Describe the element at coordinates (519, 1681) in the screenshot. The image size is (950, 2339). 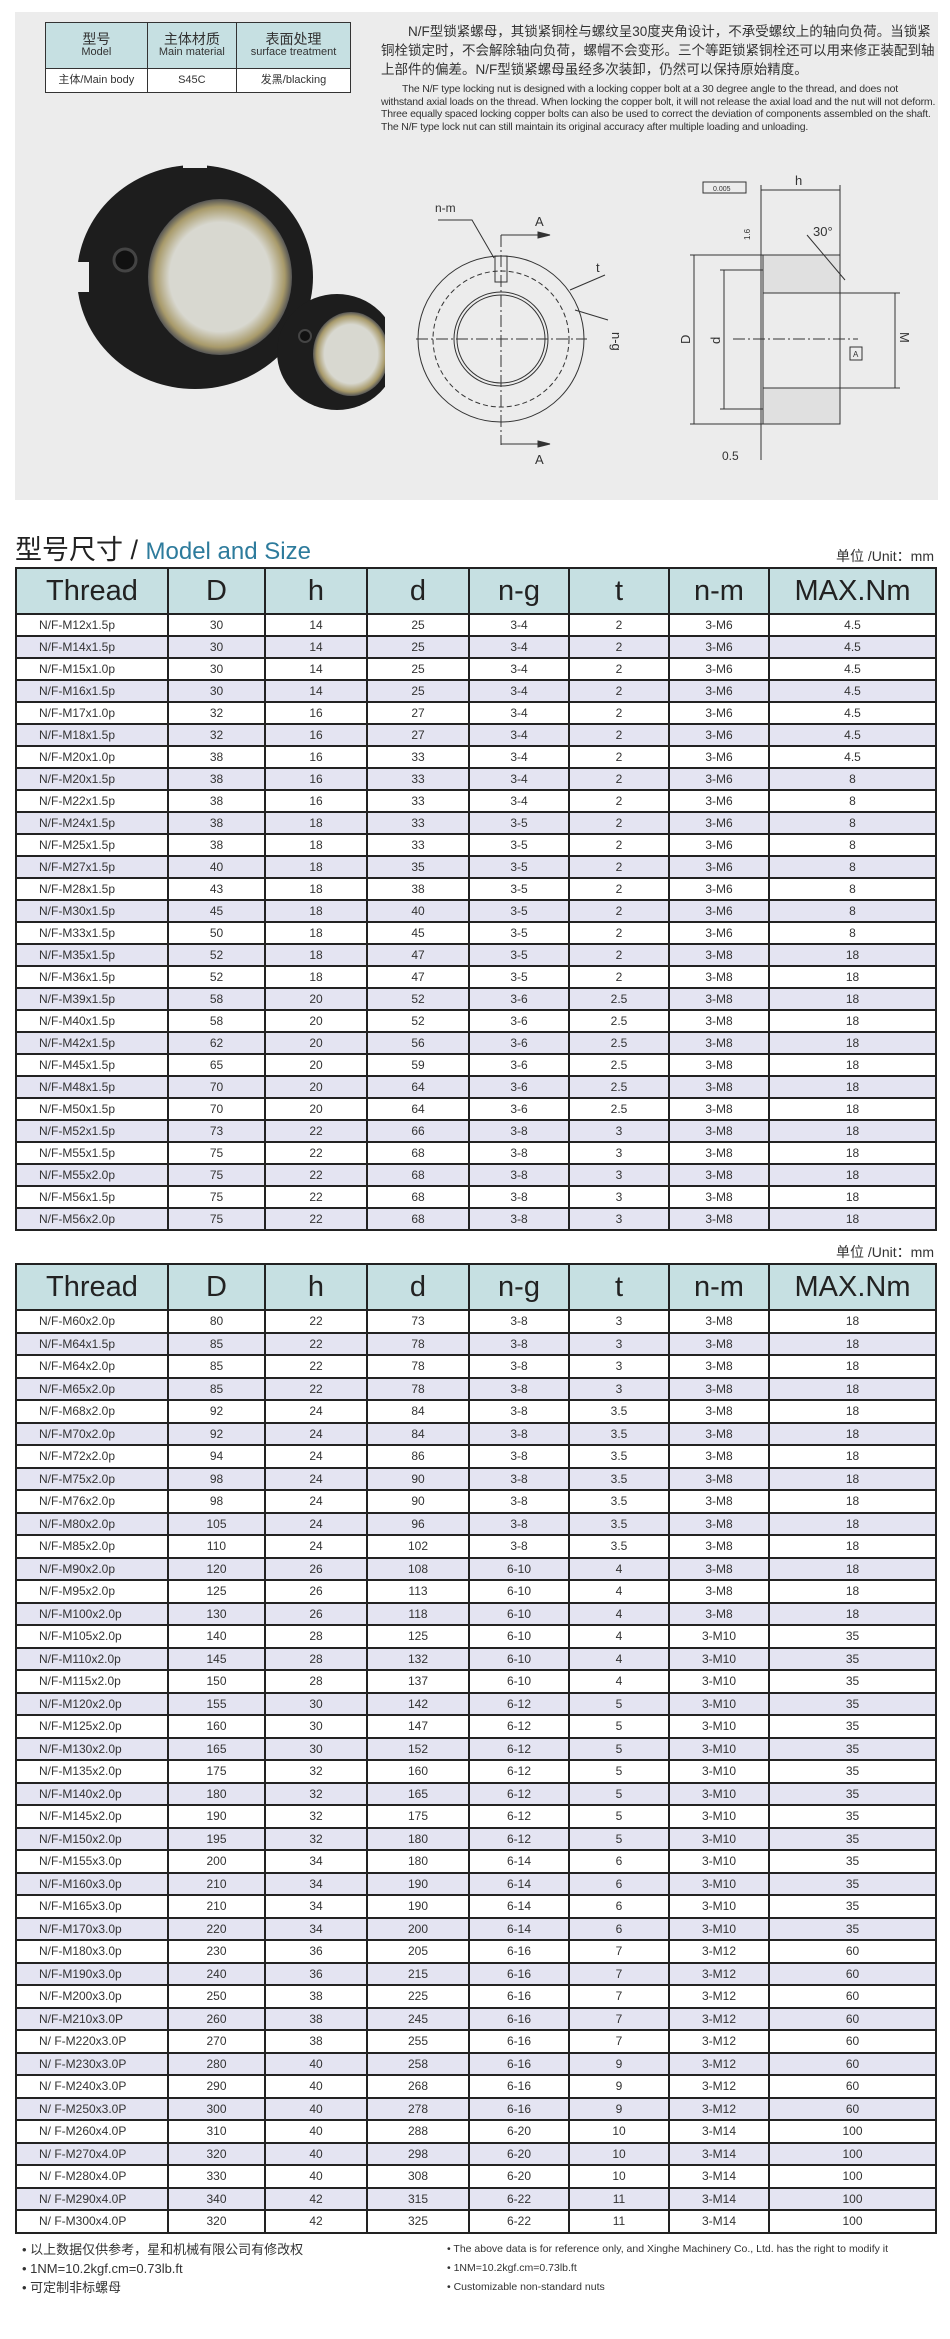
I see `cell-n-g: 6-10` at that location.